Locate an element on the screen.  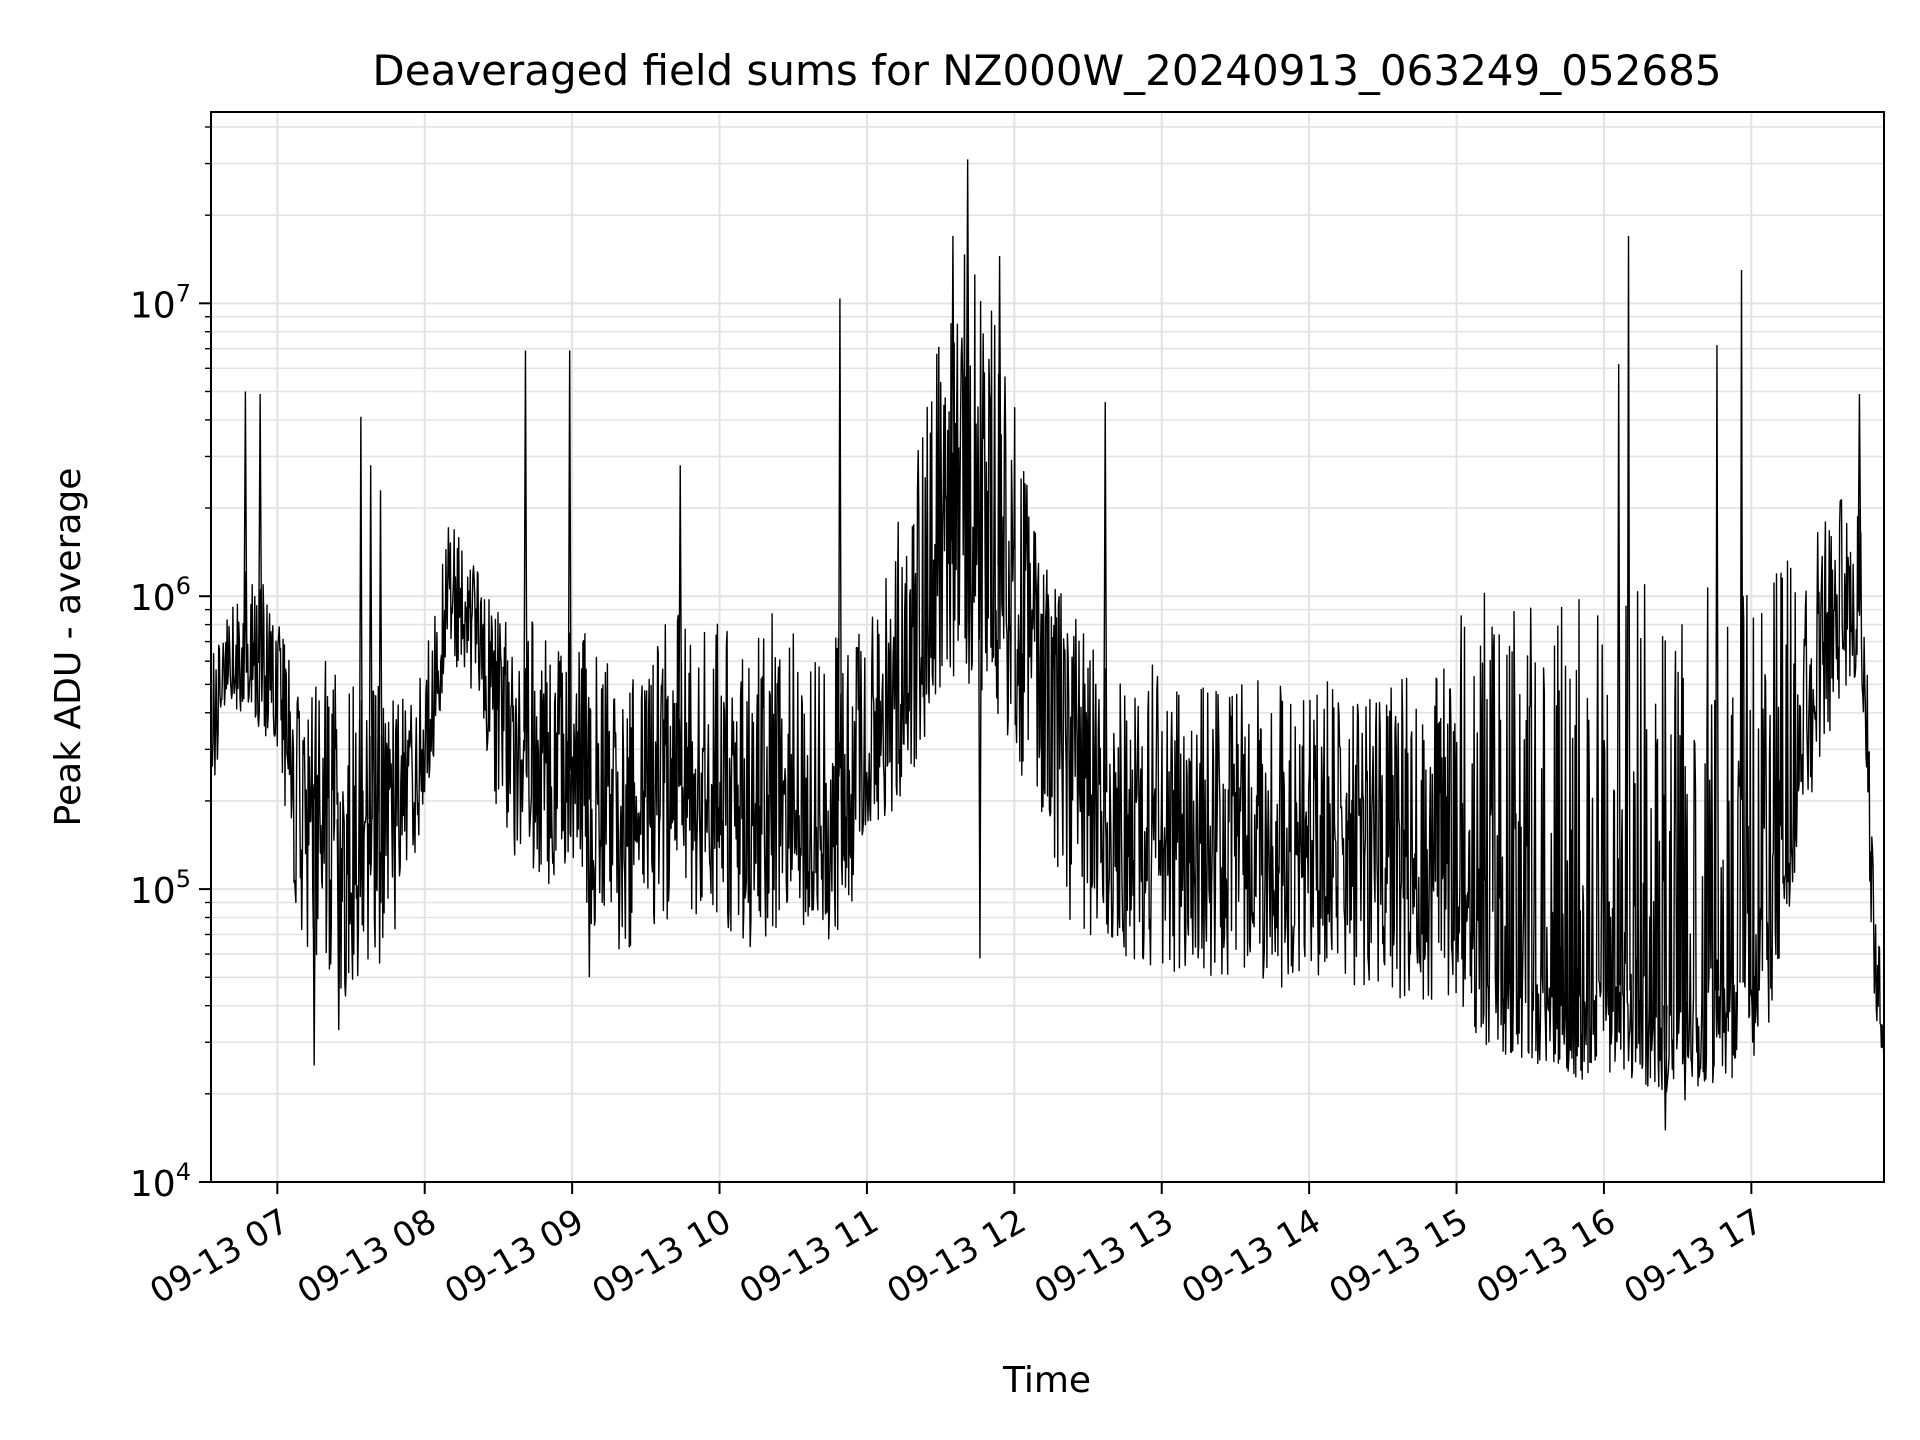
y-axis: 10⁴ 10⁵ 10⁶ 10⁷ is located at coordinates (170, 665).